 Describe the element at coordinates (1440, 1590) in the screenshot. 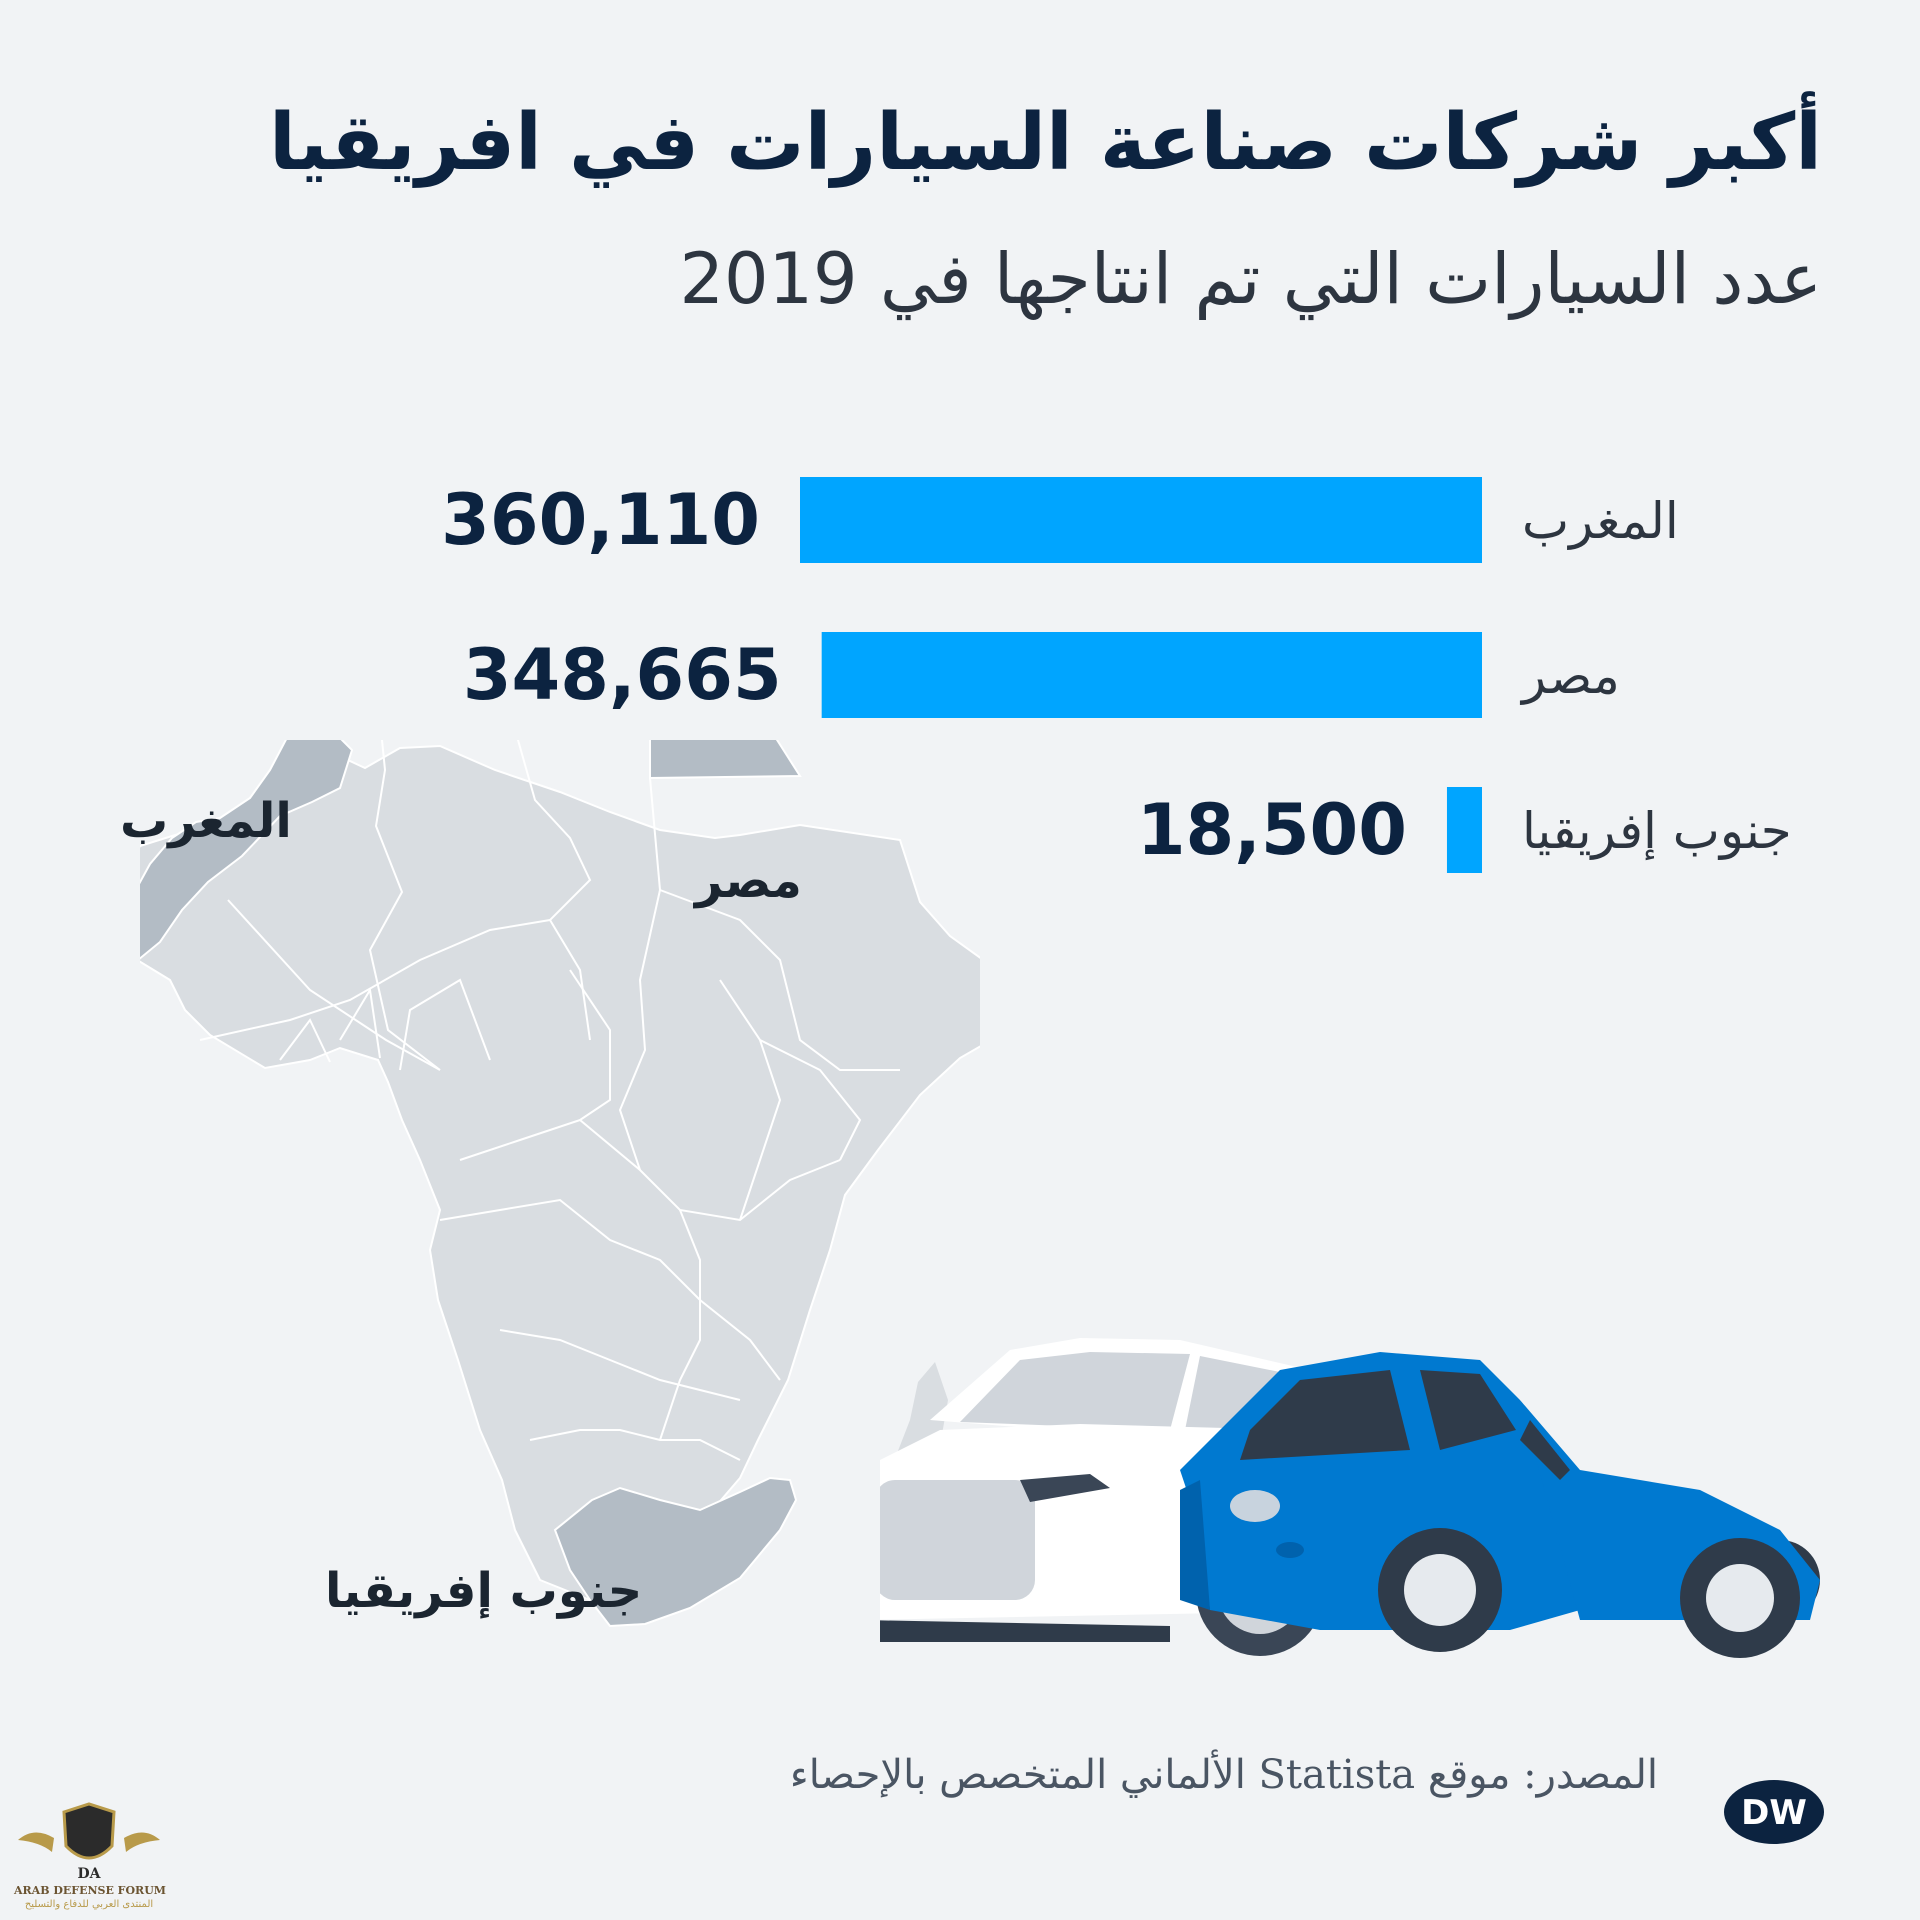

I see `blue-car-hubcap-front` at that location.